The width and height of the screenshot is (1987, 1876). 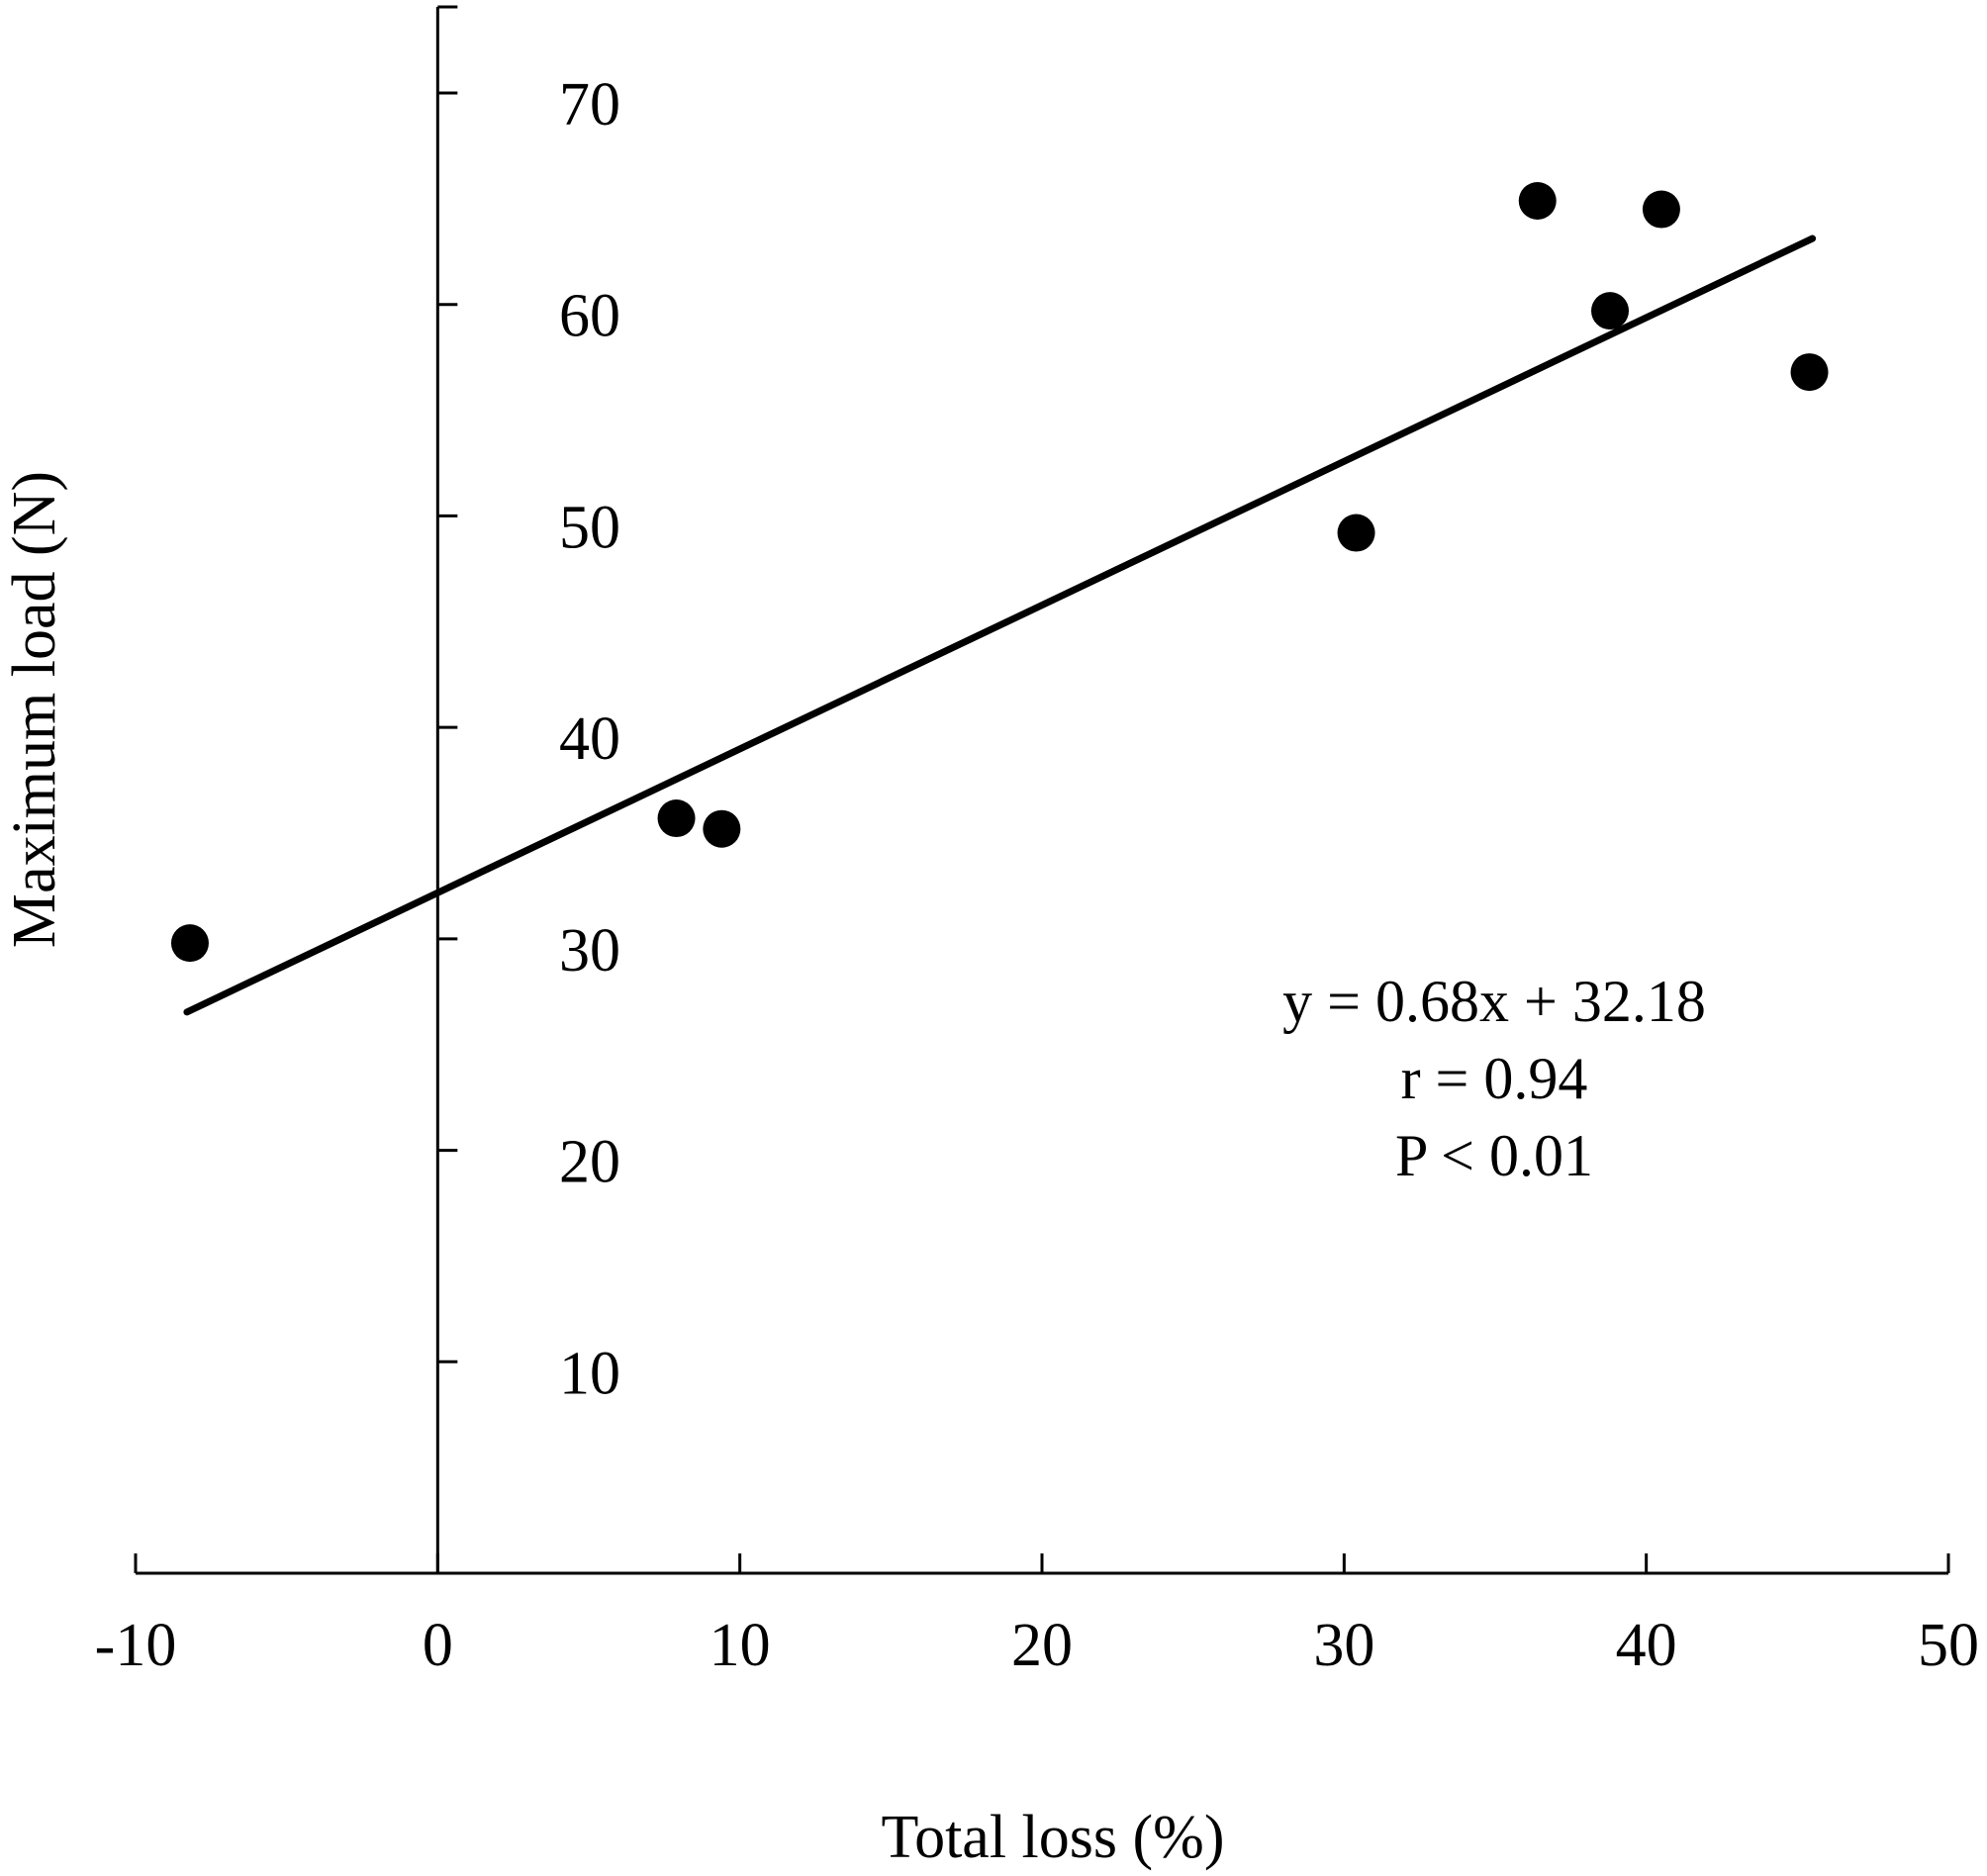 What do you see at coordinates (1948, 1645) in the screenshot?
I see `x-tick-label: 50` at bounding box center [1948, 1645].